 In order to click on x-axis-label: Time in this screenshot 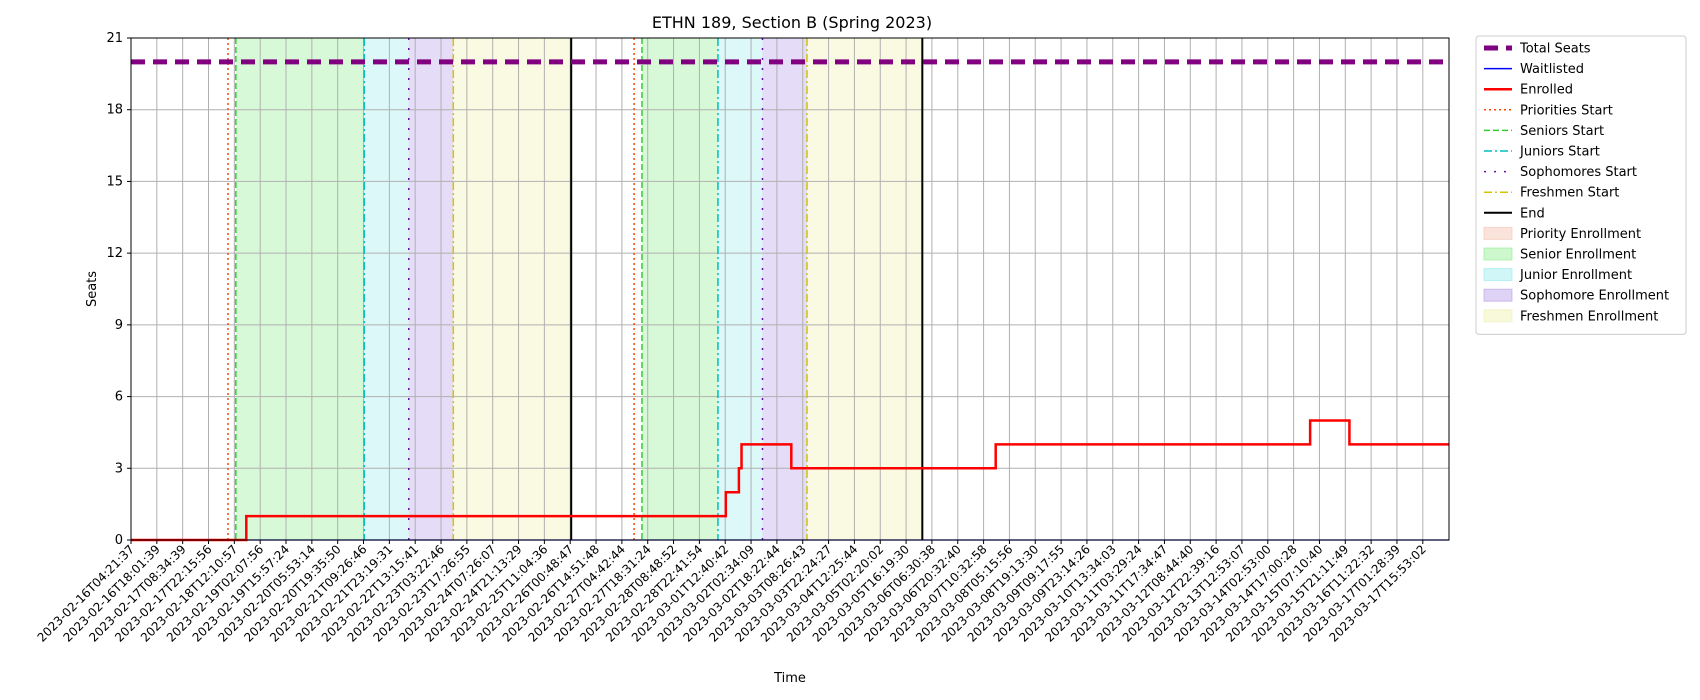, I will do `click(789, 678)`.